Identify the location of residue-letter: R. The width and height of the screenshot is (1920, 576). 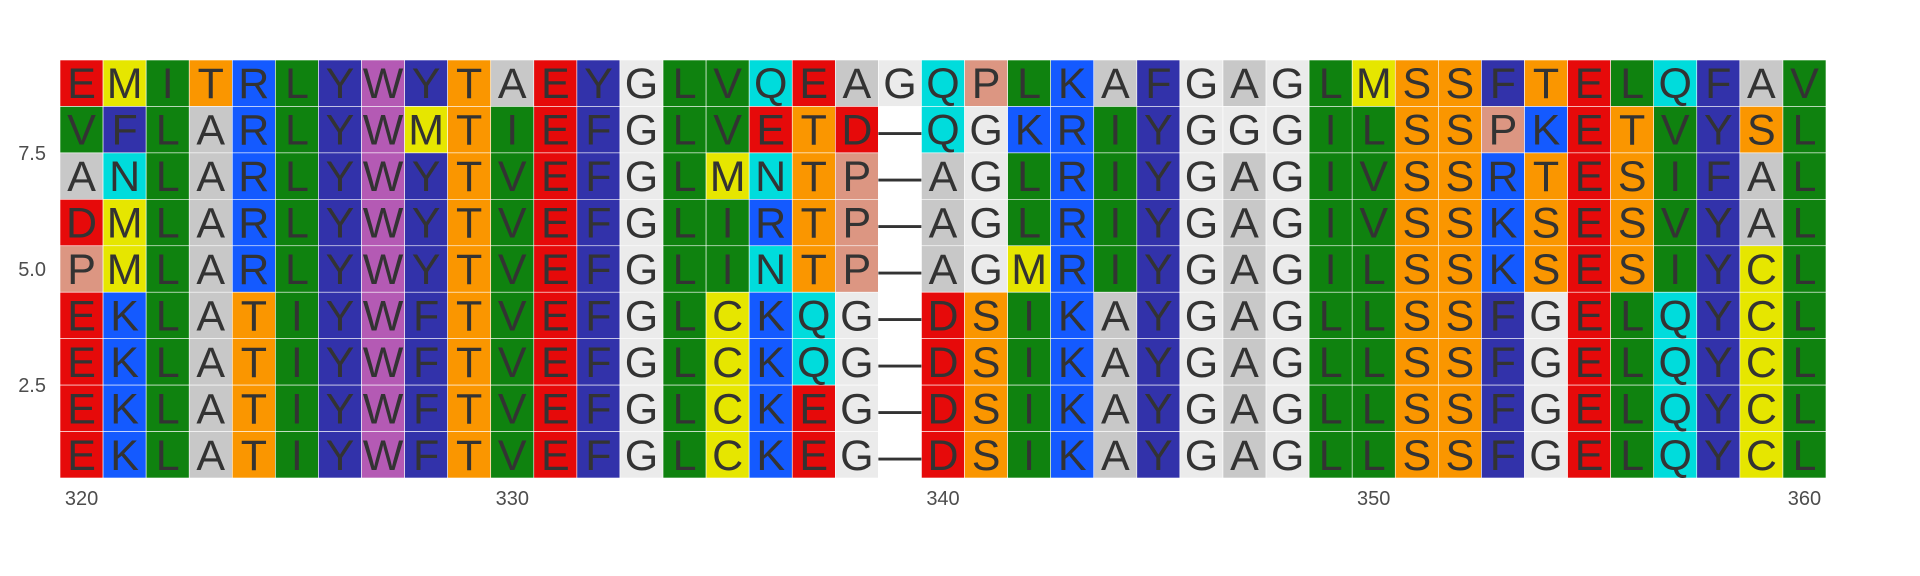
(1072, 177).